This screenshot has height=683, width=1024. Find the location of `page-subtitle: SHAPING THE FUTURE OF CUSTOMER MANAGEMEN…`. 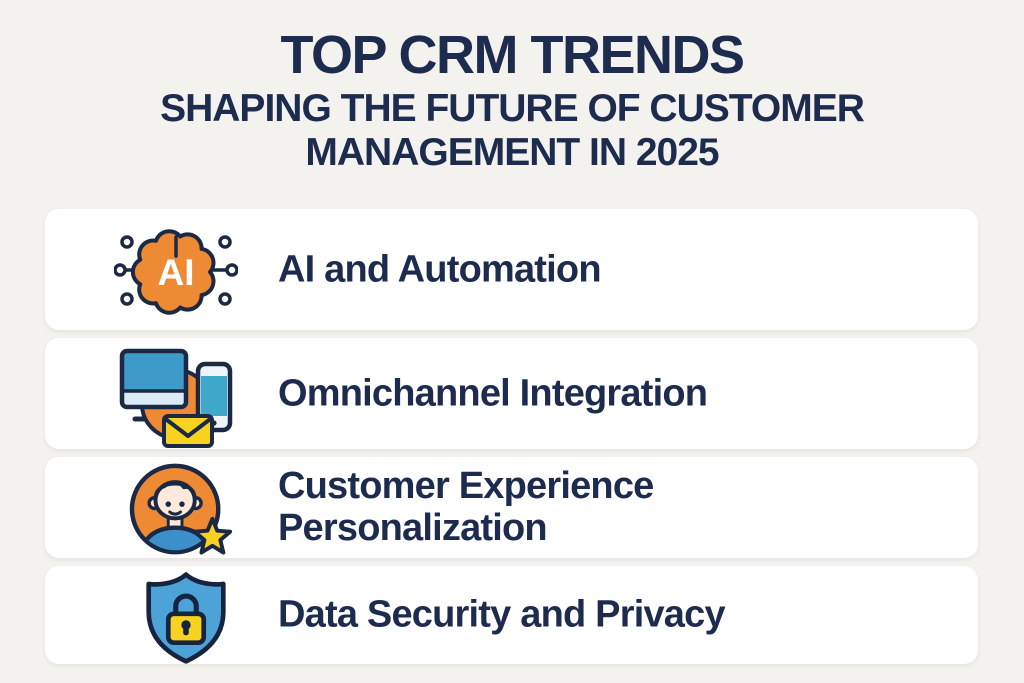

page-subtitle: SHAPING THE FUTURE OF CUSTOMER MANAGEMEN… is located at coordinates (512, 131).